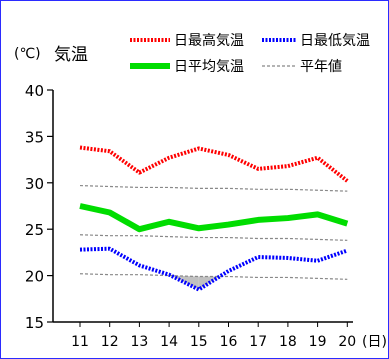 The height and width of the screenshot is (359, 389). What do you see at coordinates (229, 342) in the screenshot?
I see `x-tick-label: 16` at bounding box center [229, 342].